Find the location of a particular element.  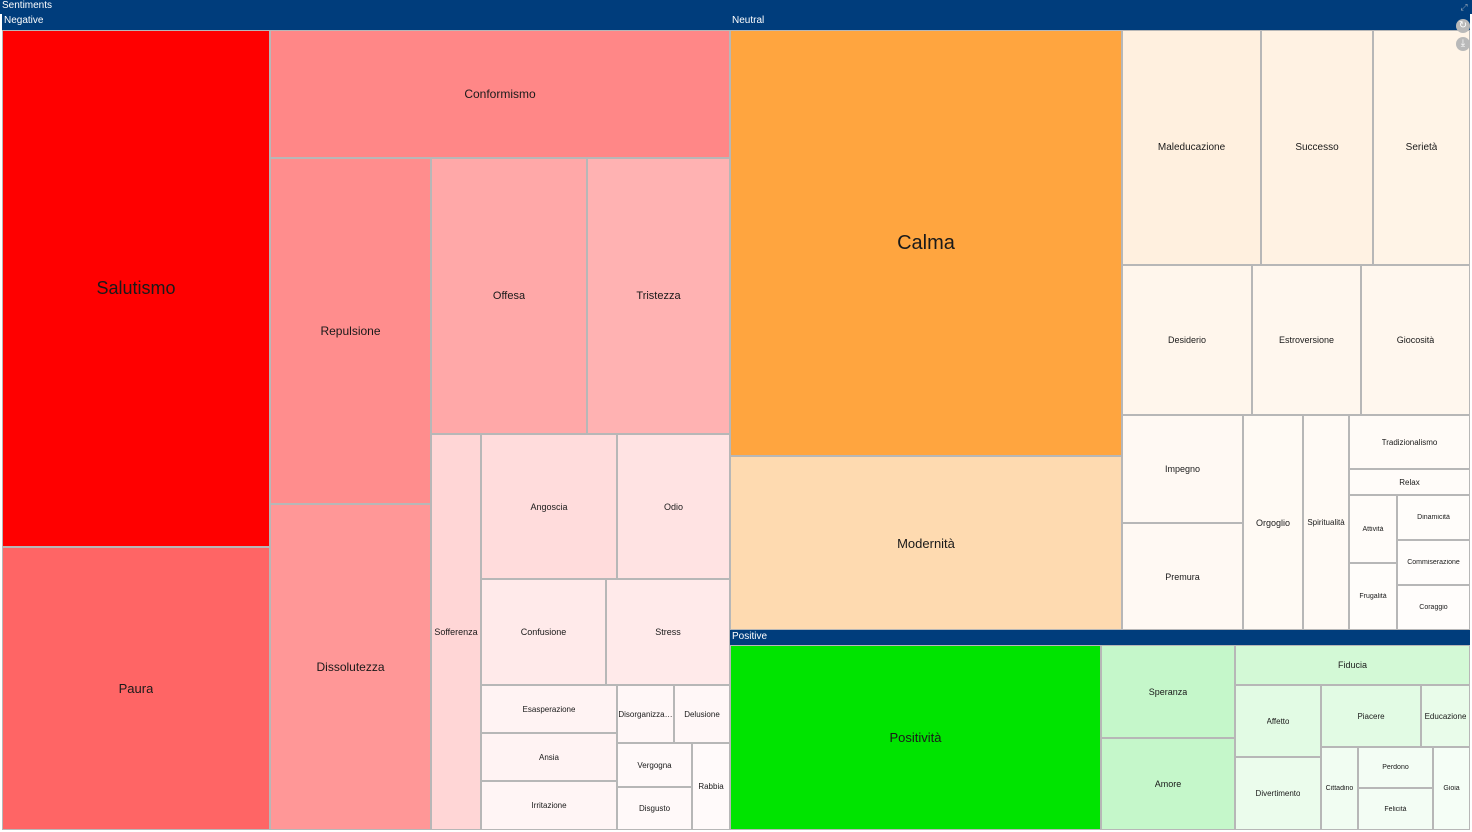

treemap-cell-label: Modernità is located at coordinates (926, 543).